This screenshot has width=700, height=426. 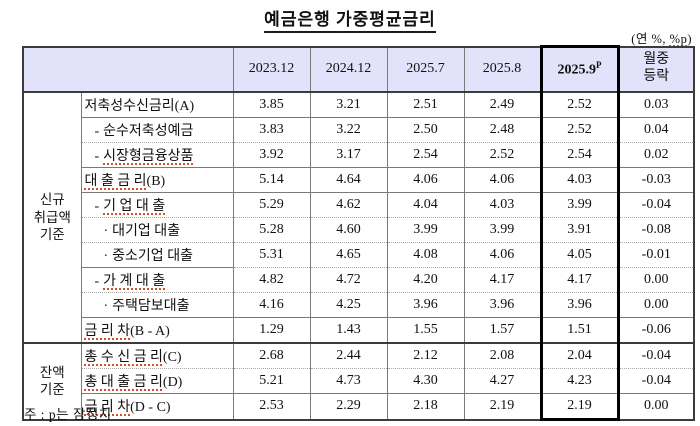 I want to click on value-cell: 4.73, so click(x=348, y=381).